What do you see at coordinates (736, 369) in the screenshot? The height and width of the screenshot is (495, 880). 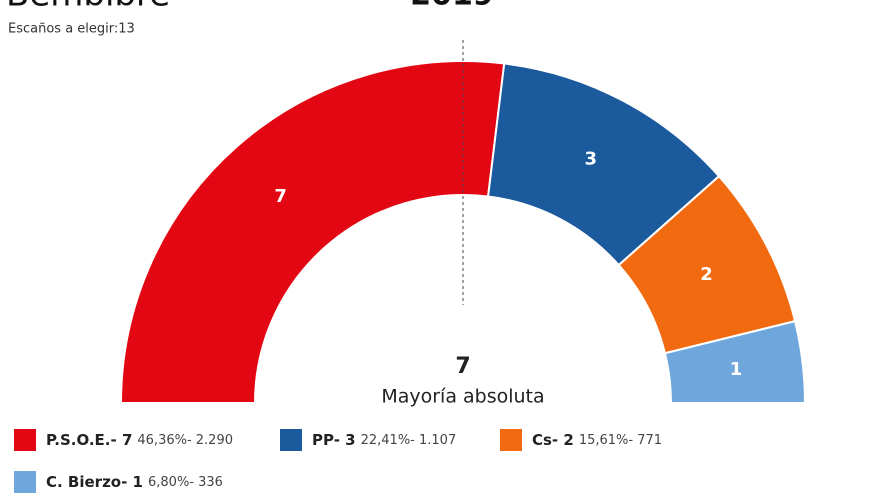 I see `segment-label: 1` at bounding box center [736, 369].